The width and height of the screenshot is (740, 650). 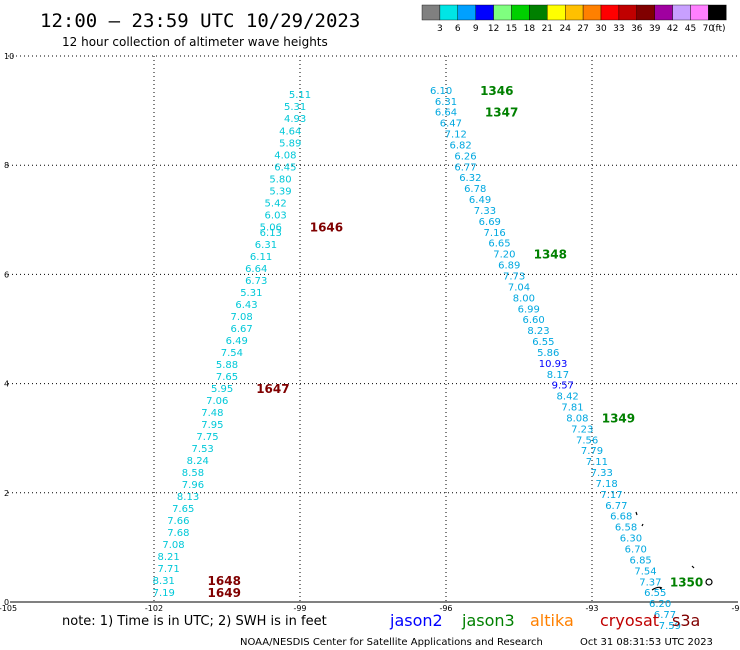 What do you see at coordinates (686, 582) in the screenshot?
I see `pass-label: 1350` at bounding box center [686, 582].